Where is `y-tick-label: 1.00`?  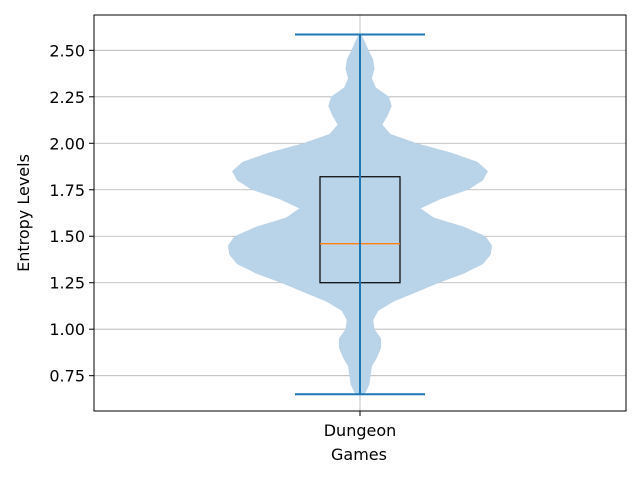
y-tick-label: 1.00 is located at coordinates (67, 329).